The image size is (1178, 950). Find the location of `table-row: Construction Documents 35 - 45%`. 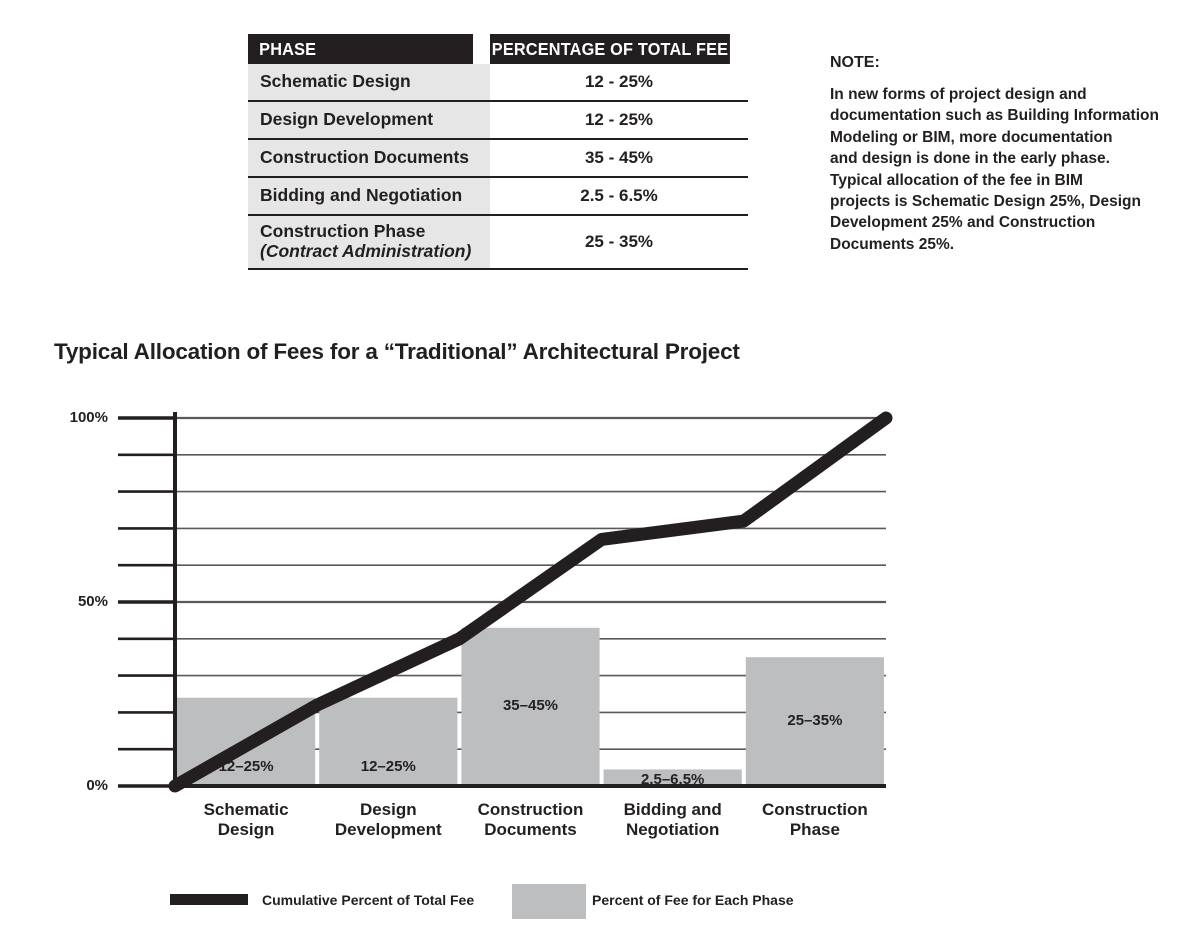

table-row: Construction Documents 35 - 45% is located at coordinates (498, 158).